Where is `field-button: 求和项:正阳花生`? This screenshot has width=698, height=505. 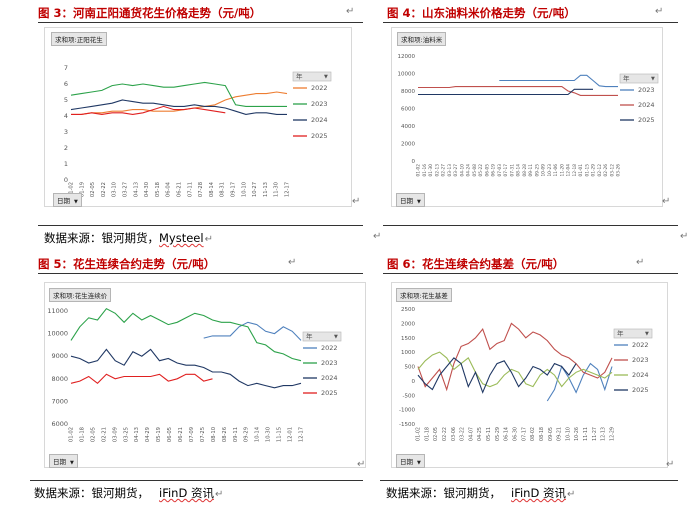 field-button: 求和项:正阳花生 is located at coordinates (79, 39).